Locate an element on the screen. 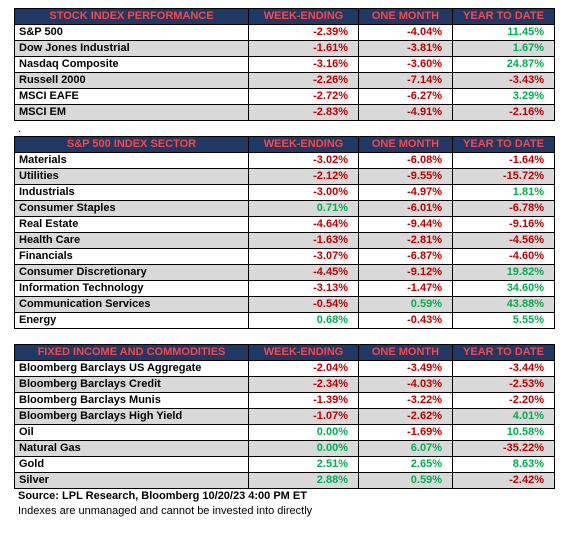 This screenshot has width=570, height=539. value-cell: 1.67% is located at coordinates (503, 48).